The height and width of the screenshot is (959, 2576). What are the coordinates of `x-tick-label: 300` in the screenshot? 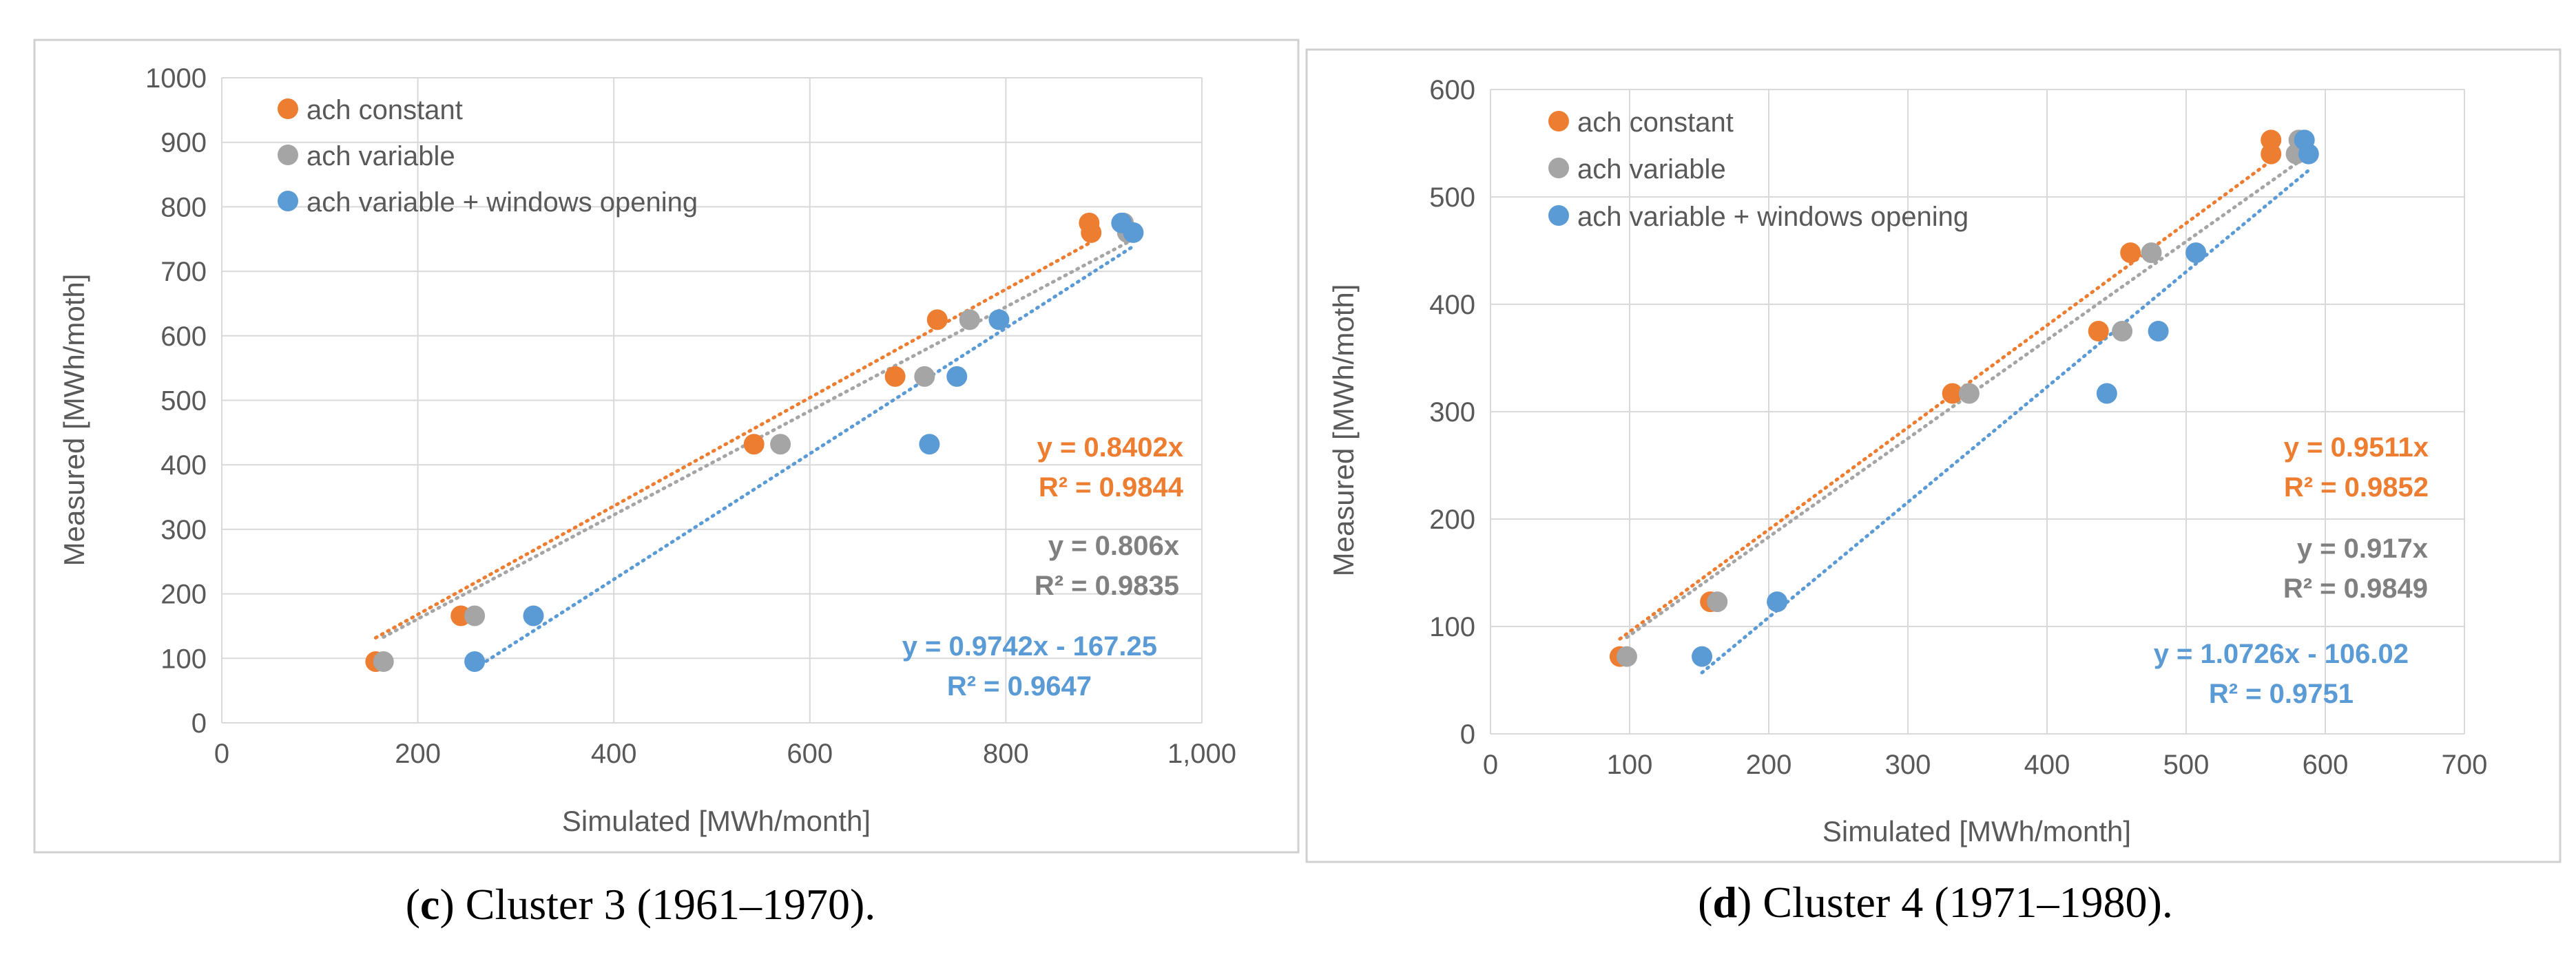 It's located at (1908, 765).